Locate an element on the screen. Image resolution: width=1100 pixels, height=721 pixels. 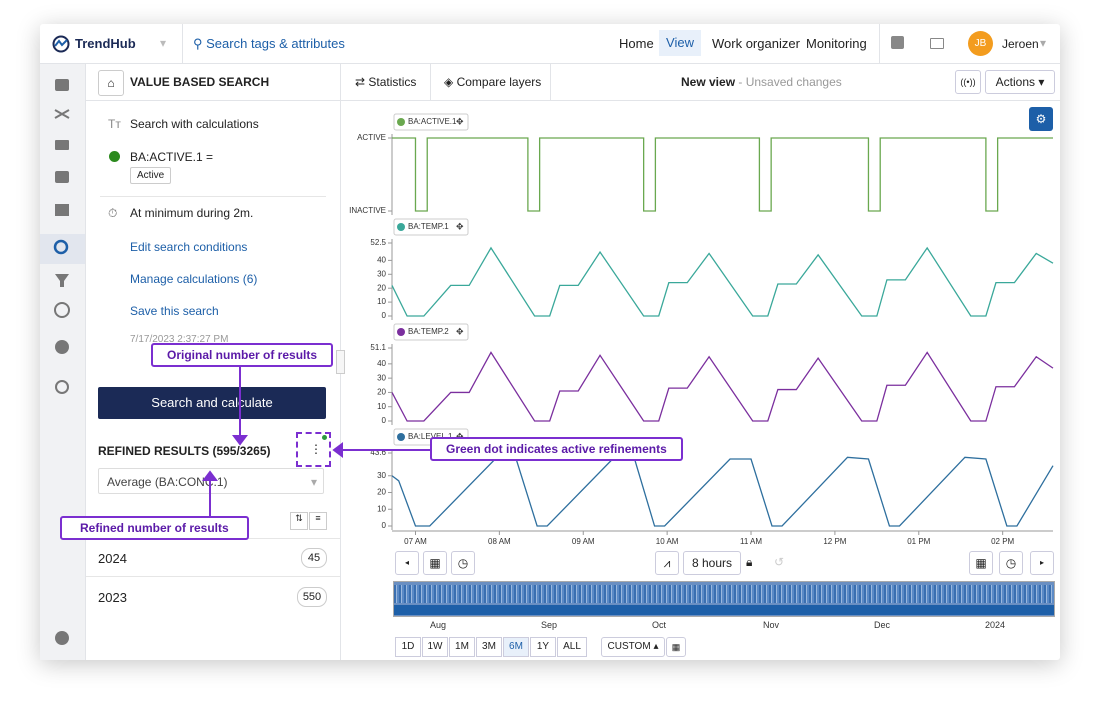
live-button: ((•)) is located at coordinates (968, 82).